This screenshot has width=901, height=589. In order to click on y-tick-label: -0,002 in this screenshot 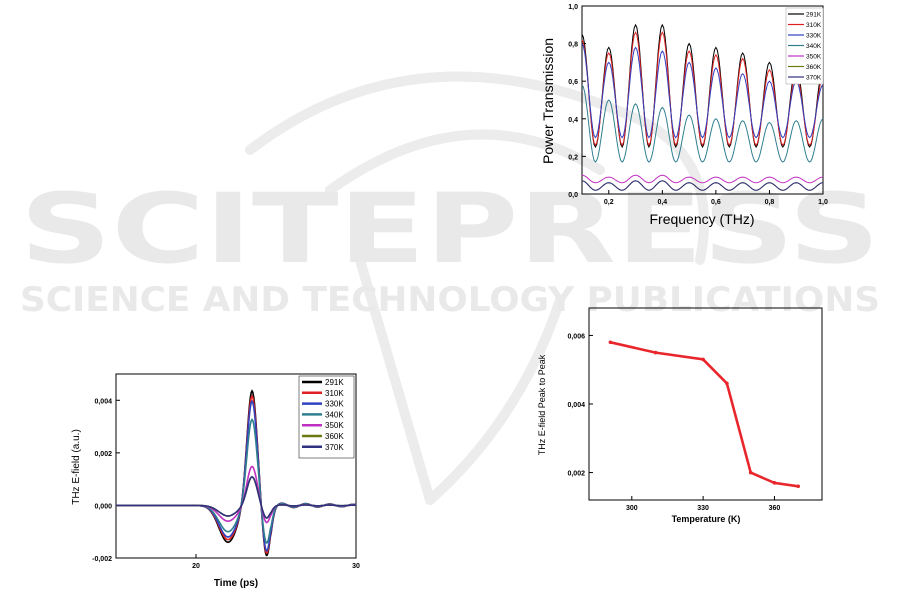, I will do `click(102, 559)`.